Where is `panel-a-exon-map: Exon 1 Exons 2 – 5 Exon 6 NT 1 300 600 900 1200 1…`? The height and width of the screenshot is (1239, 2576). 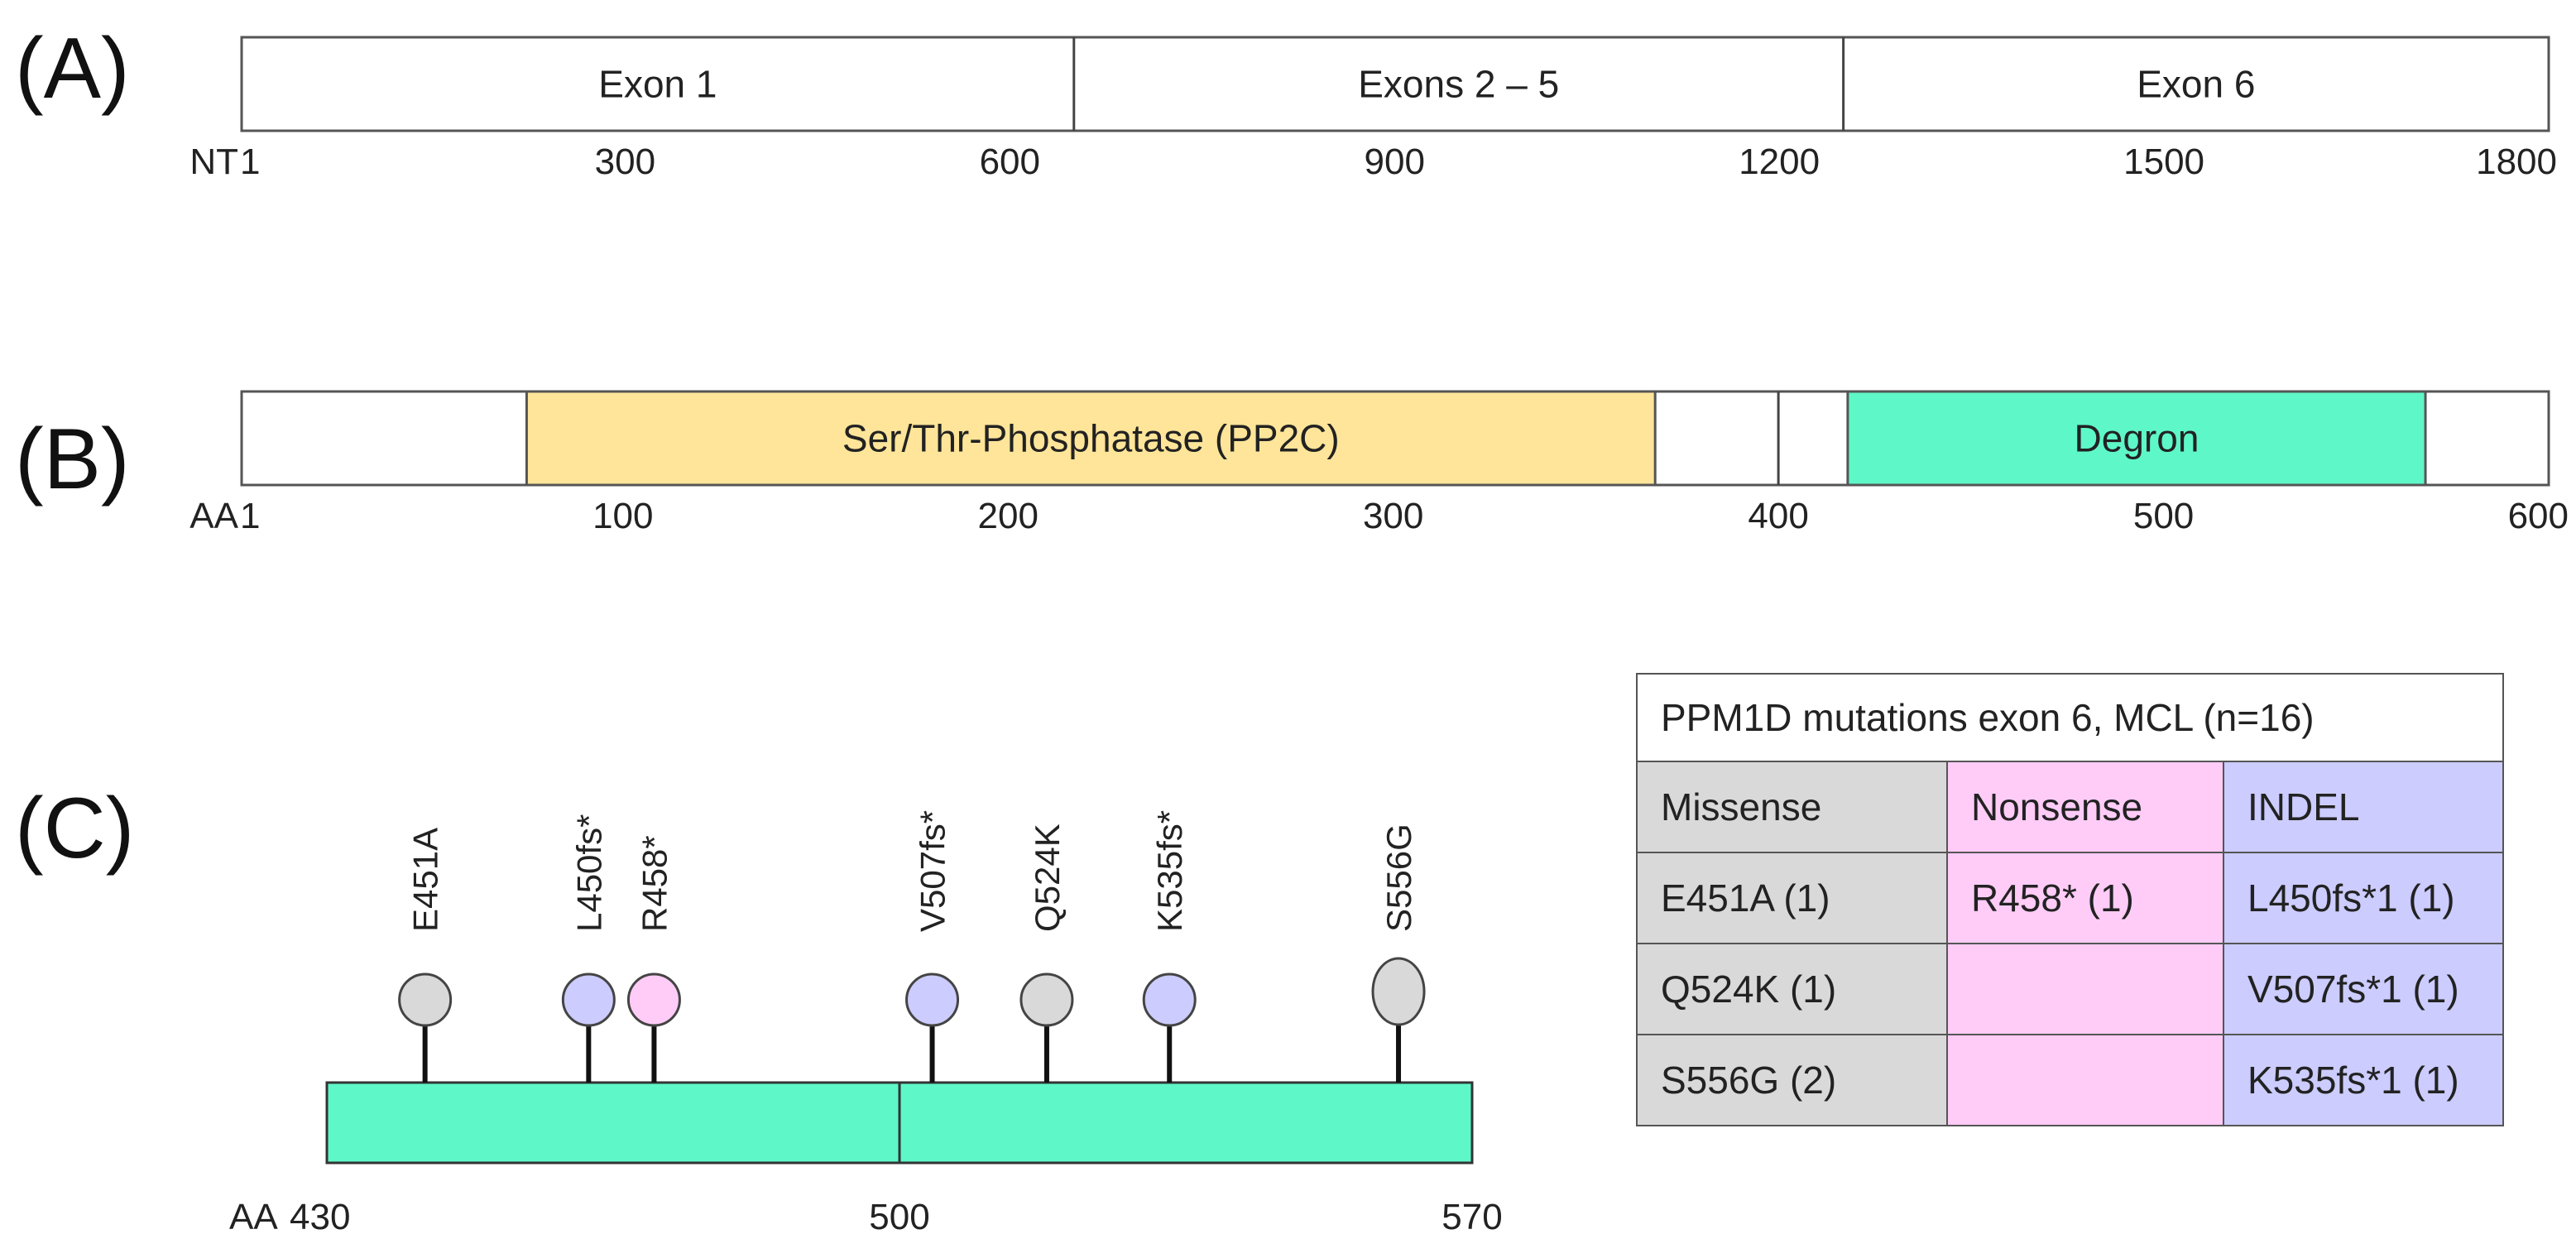 panel-a-exon-map: Exon 1 Exons 2 – 5 Exon 6 NT 1 300 600 900 1200 1… is located at coordinates (1373, 109).